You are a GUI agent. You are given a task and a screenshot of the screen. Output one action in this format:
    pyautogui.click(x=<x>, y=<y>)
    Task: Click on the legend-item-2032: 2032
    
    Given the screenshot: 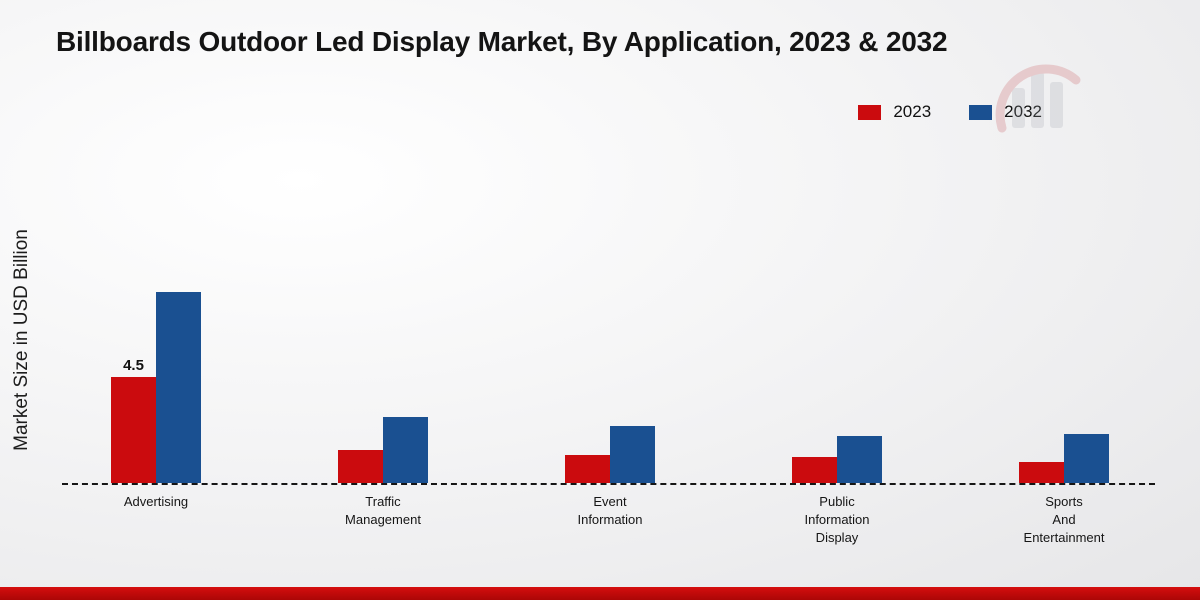 What is the action you would take?
    pyautogui.click(x=1005, y=112)
    